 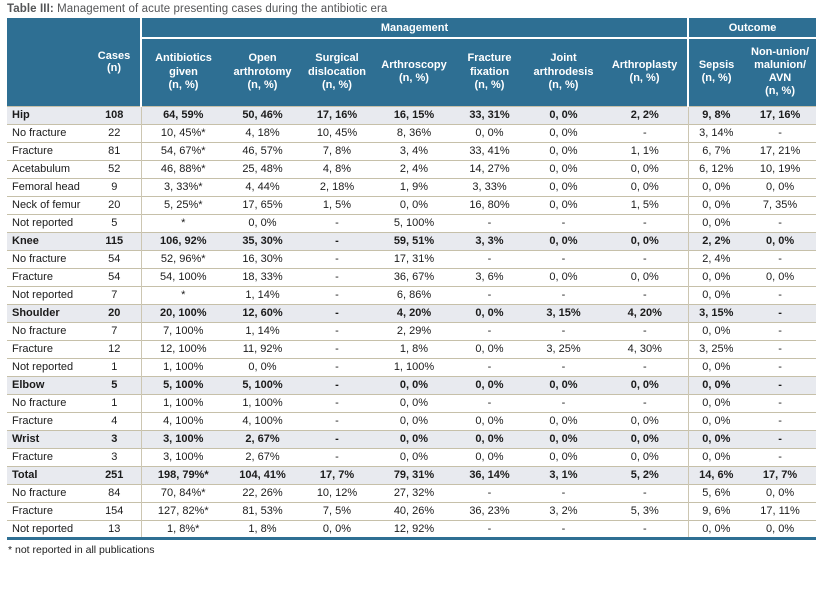 What do you see at coordinates (716, 72) in the screenshot?
I see `column-header-sepsis: Sepsis (n, %)` at bounding box center [716, 72].